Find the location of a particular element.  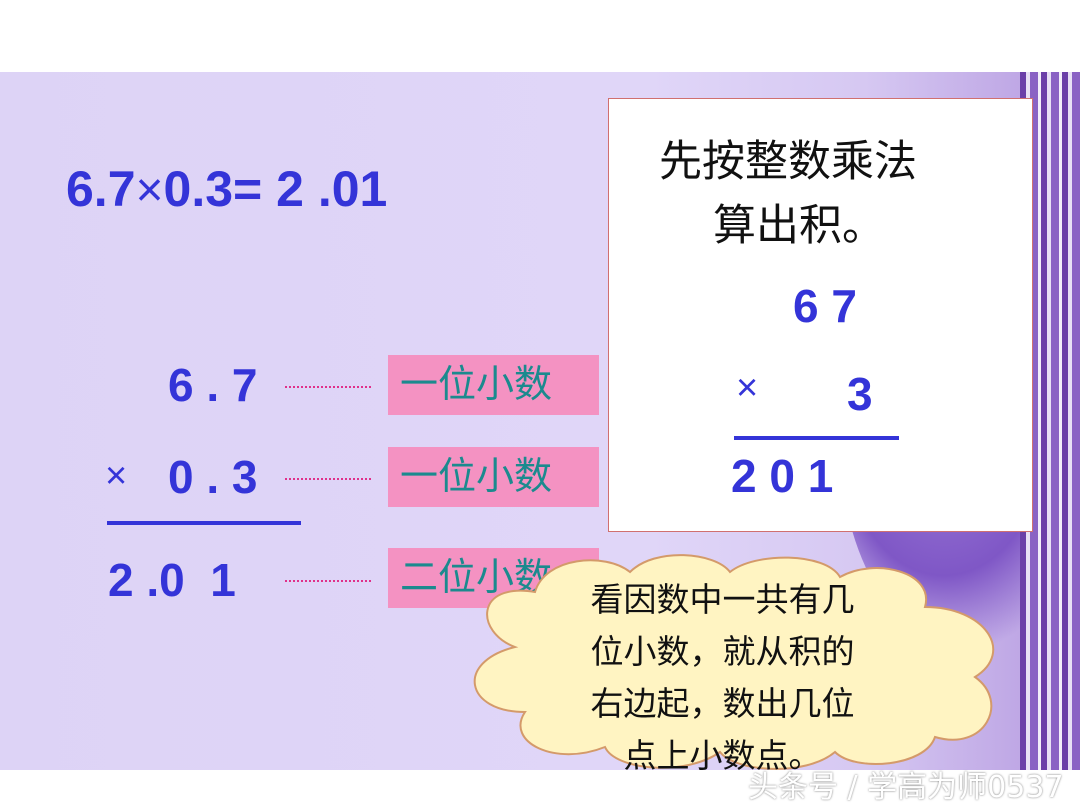

box-result: 2 0 1 is located at coordinates (782, 476).